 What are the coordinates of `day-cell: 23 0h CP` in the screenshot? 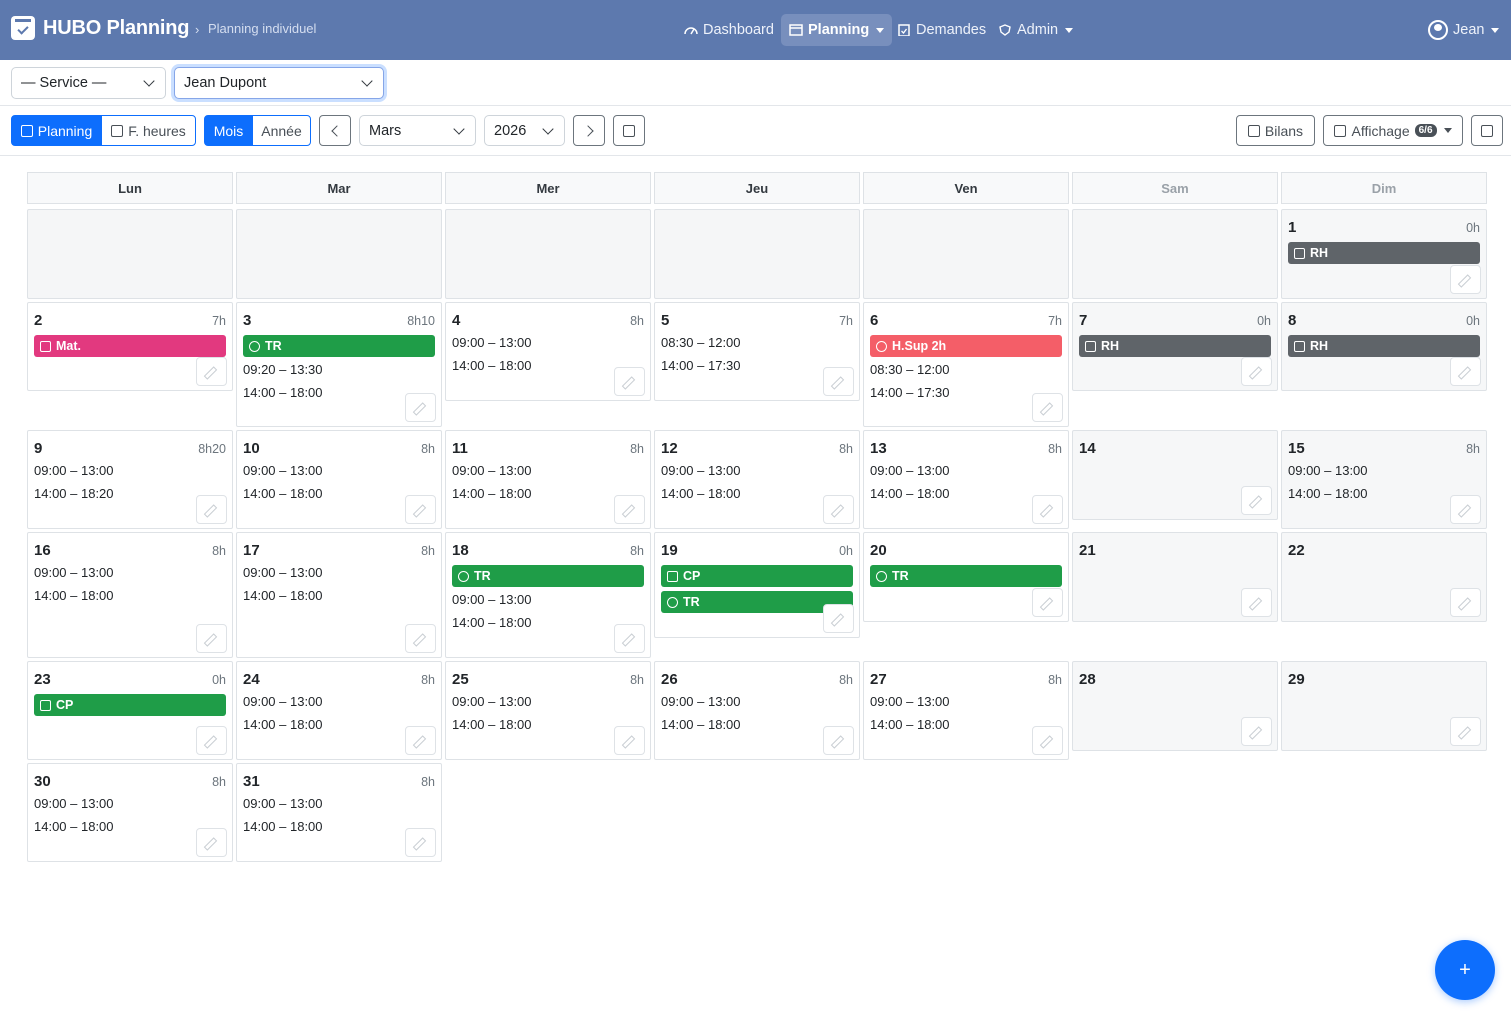 It's located at (130, 710).